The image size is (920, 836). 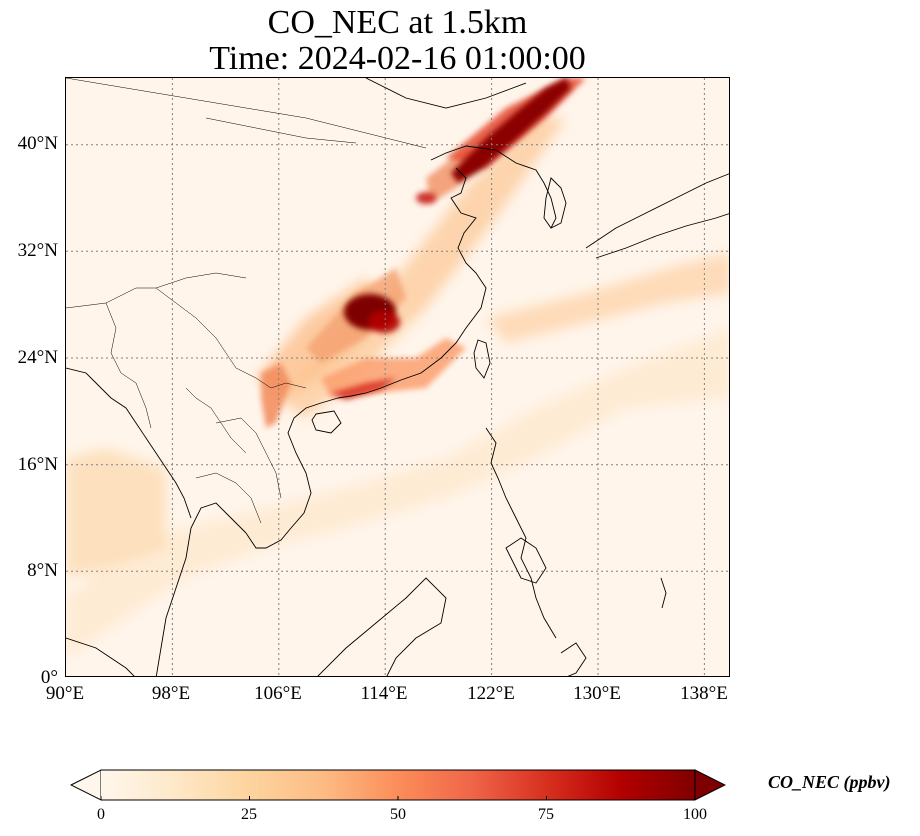 I want to click on x-tick-122e: 122°E, so click(x=491, y=693).